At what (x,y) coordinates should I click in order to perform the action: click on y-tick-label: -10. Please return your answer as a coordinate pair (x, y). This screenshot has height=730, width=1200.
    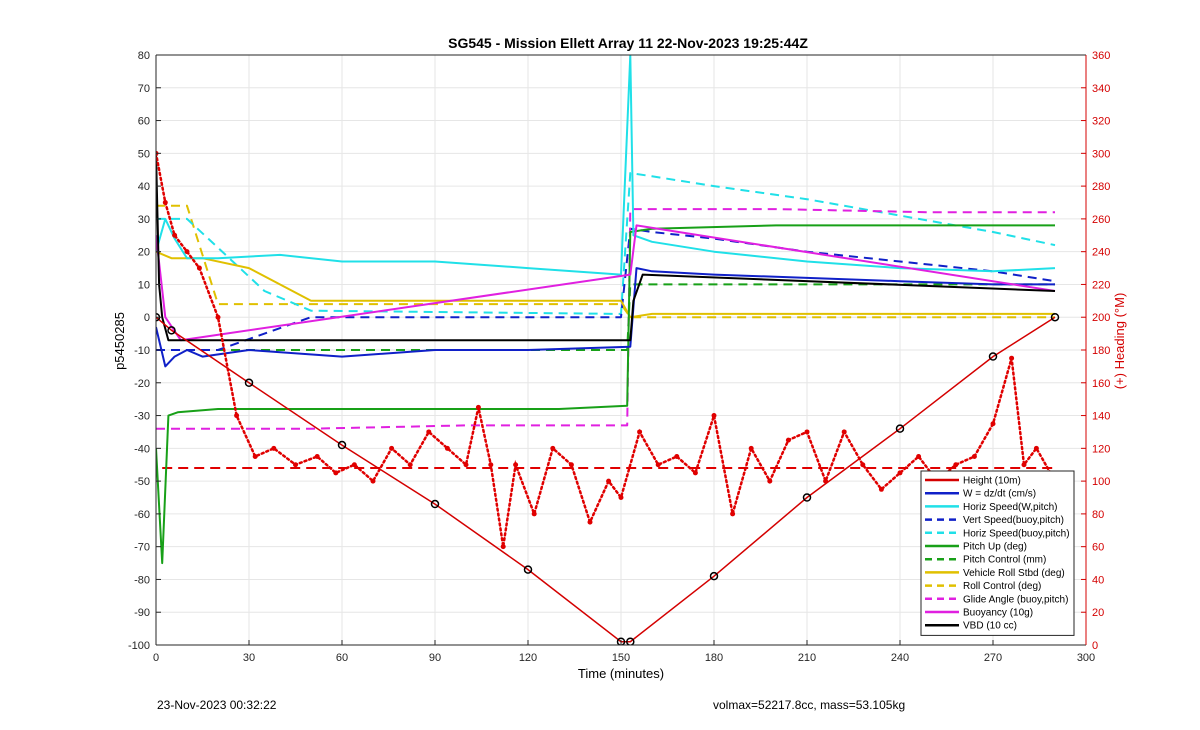
    Looking at the image, I should click on (142, 351).